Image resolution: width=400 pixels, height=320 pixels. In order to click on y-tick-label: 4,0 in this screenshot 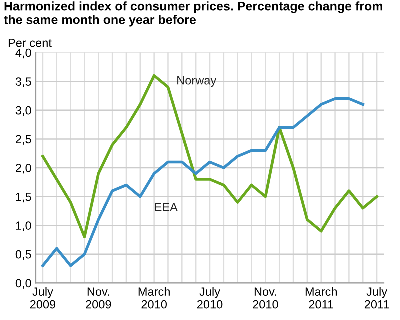, I will do `click(24, 53)`.